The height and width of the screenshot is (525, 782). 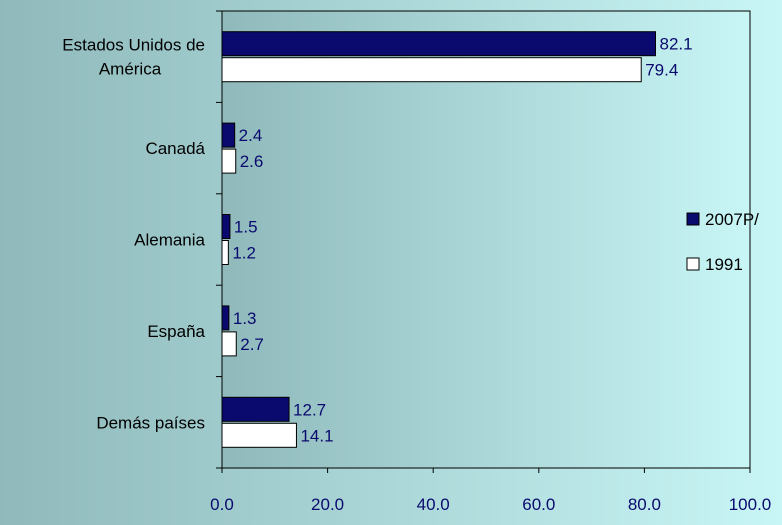 What do you see at coordinates (252, 344) in the screenshot?
I see `data-label: 2.7` at bounding box center [252, 344].